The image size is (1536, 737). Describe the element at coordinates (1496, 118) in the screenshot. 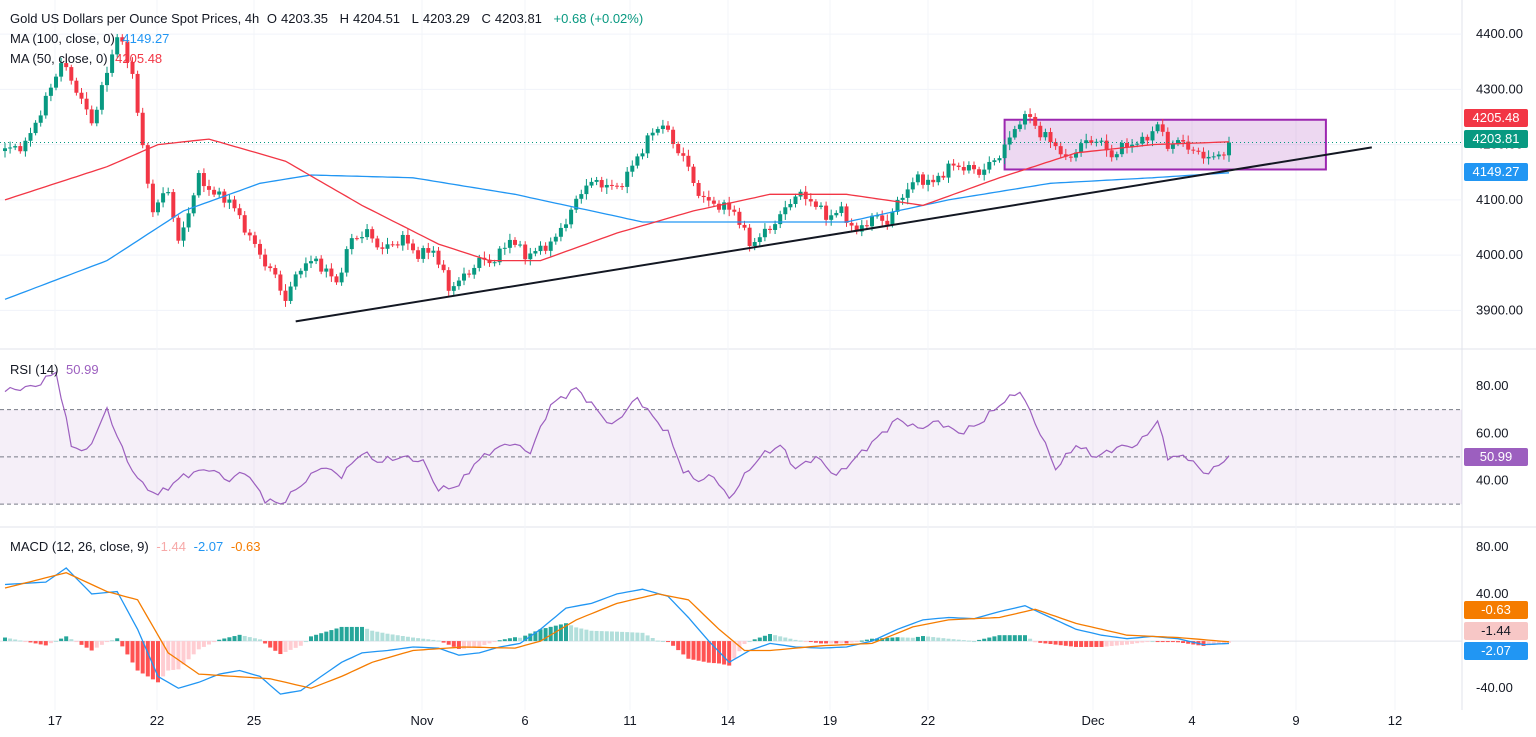

I see `ma50-price-tag: 4205.48` at that location.